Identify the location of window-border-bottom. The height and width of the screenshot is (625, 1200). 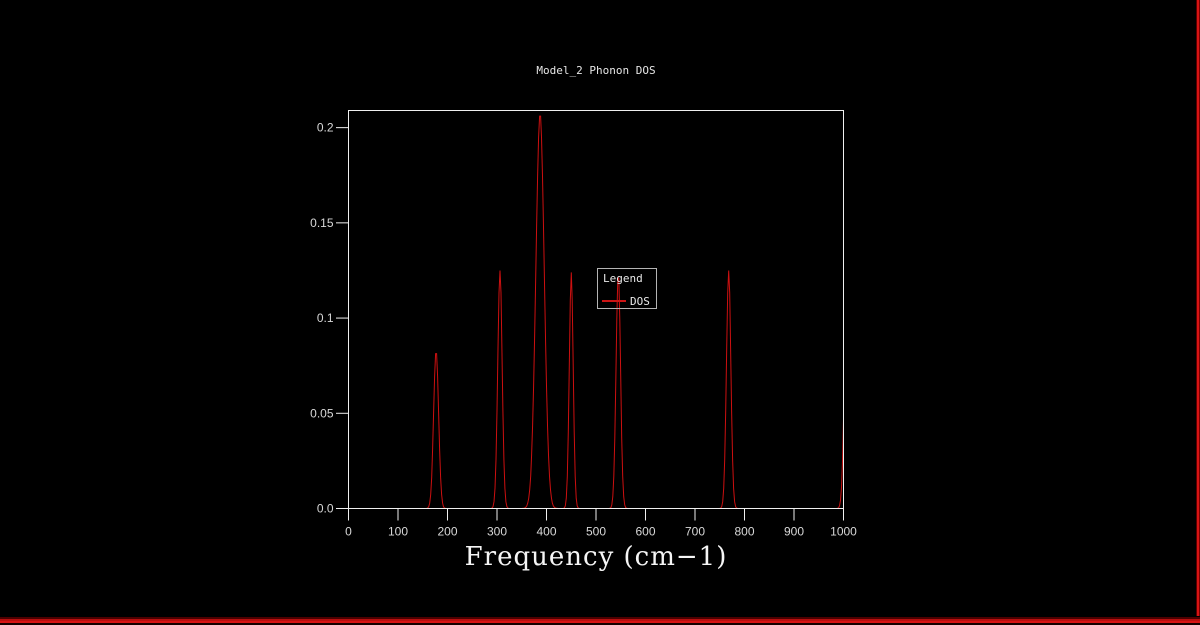
(600, 620).